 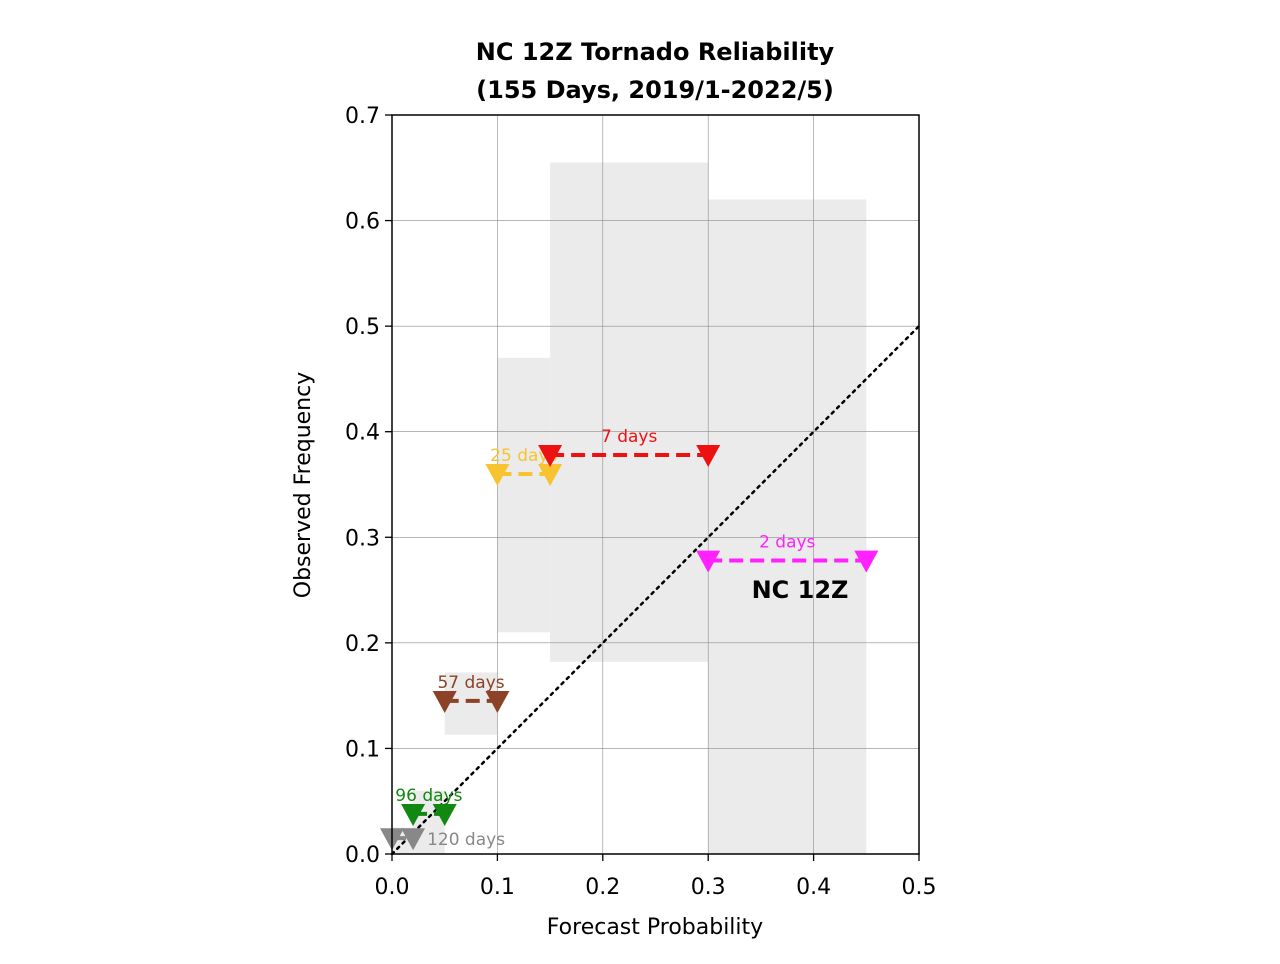 What do you see at coordinates (655, 90) in the screenshot?
I see `chart-title-line-2: (155 Days, 2019/1-2022/5)` at bounding box center [655, 90].